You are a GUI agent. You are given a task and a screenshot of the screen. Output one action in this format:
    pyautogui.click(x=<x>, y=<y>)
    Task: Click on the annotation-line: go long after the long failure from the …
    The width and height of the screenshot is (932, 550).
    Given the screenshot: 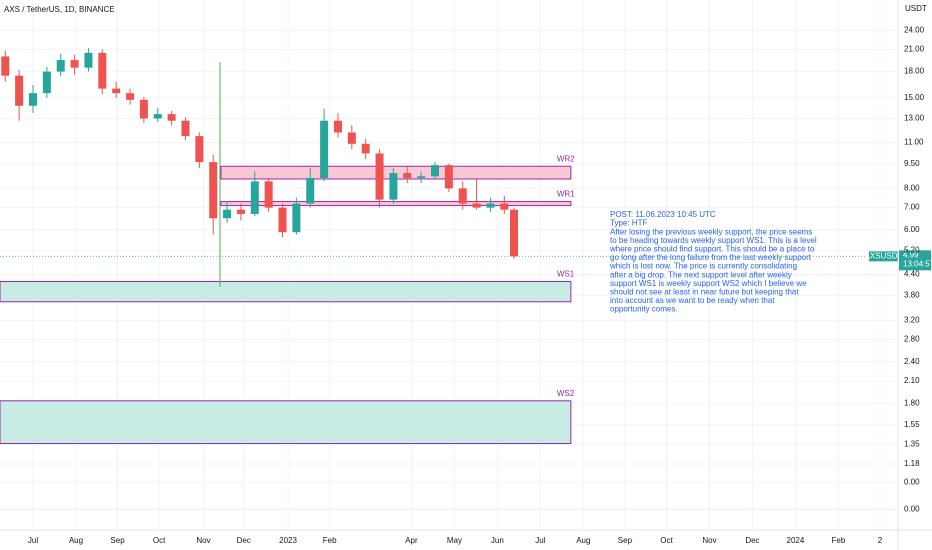 What is the action you would take?
    pyautogui.click(x=711, y=257)
    